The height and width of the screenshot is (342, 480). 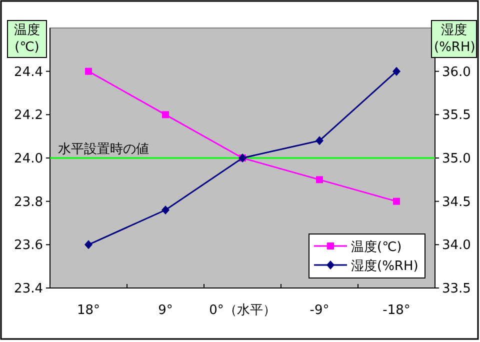 I want to click on y2-axis-title: 湿度(%RH), so click(x=454, y=39).